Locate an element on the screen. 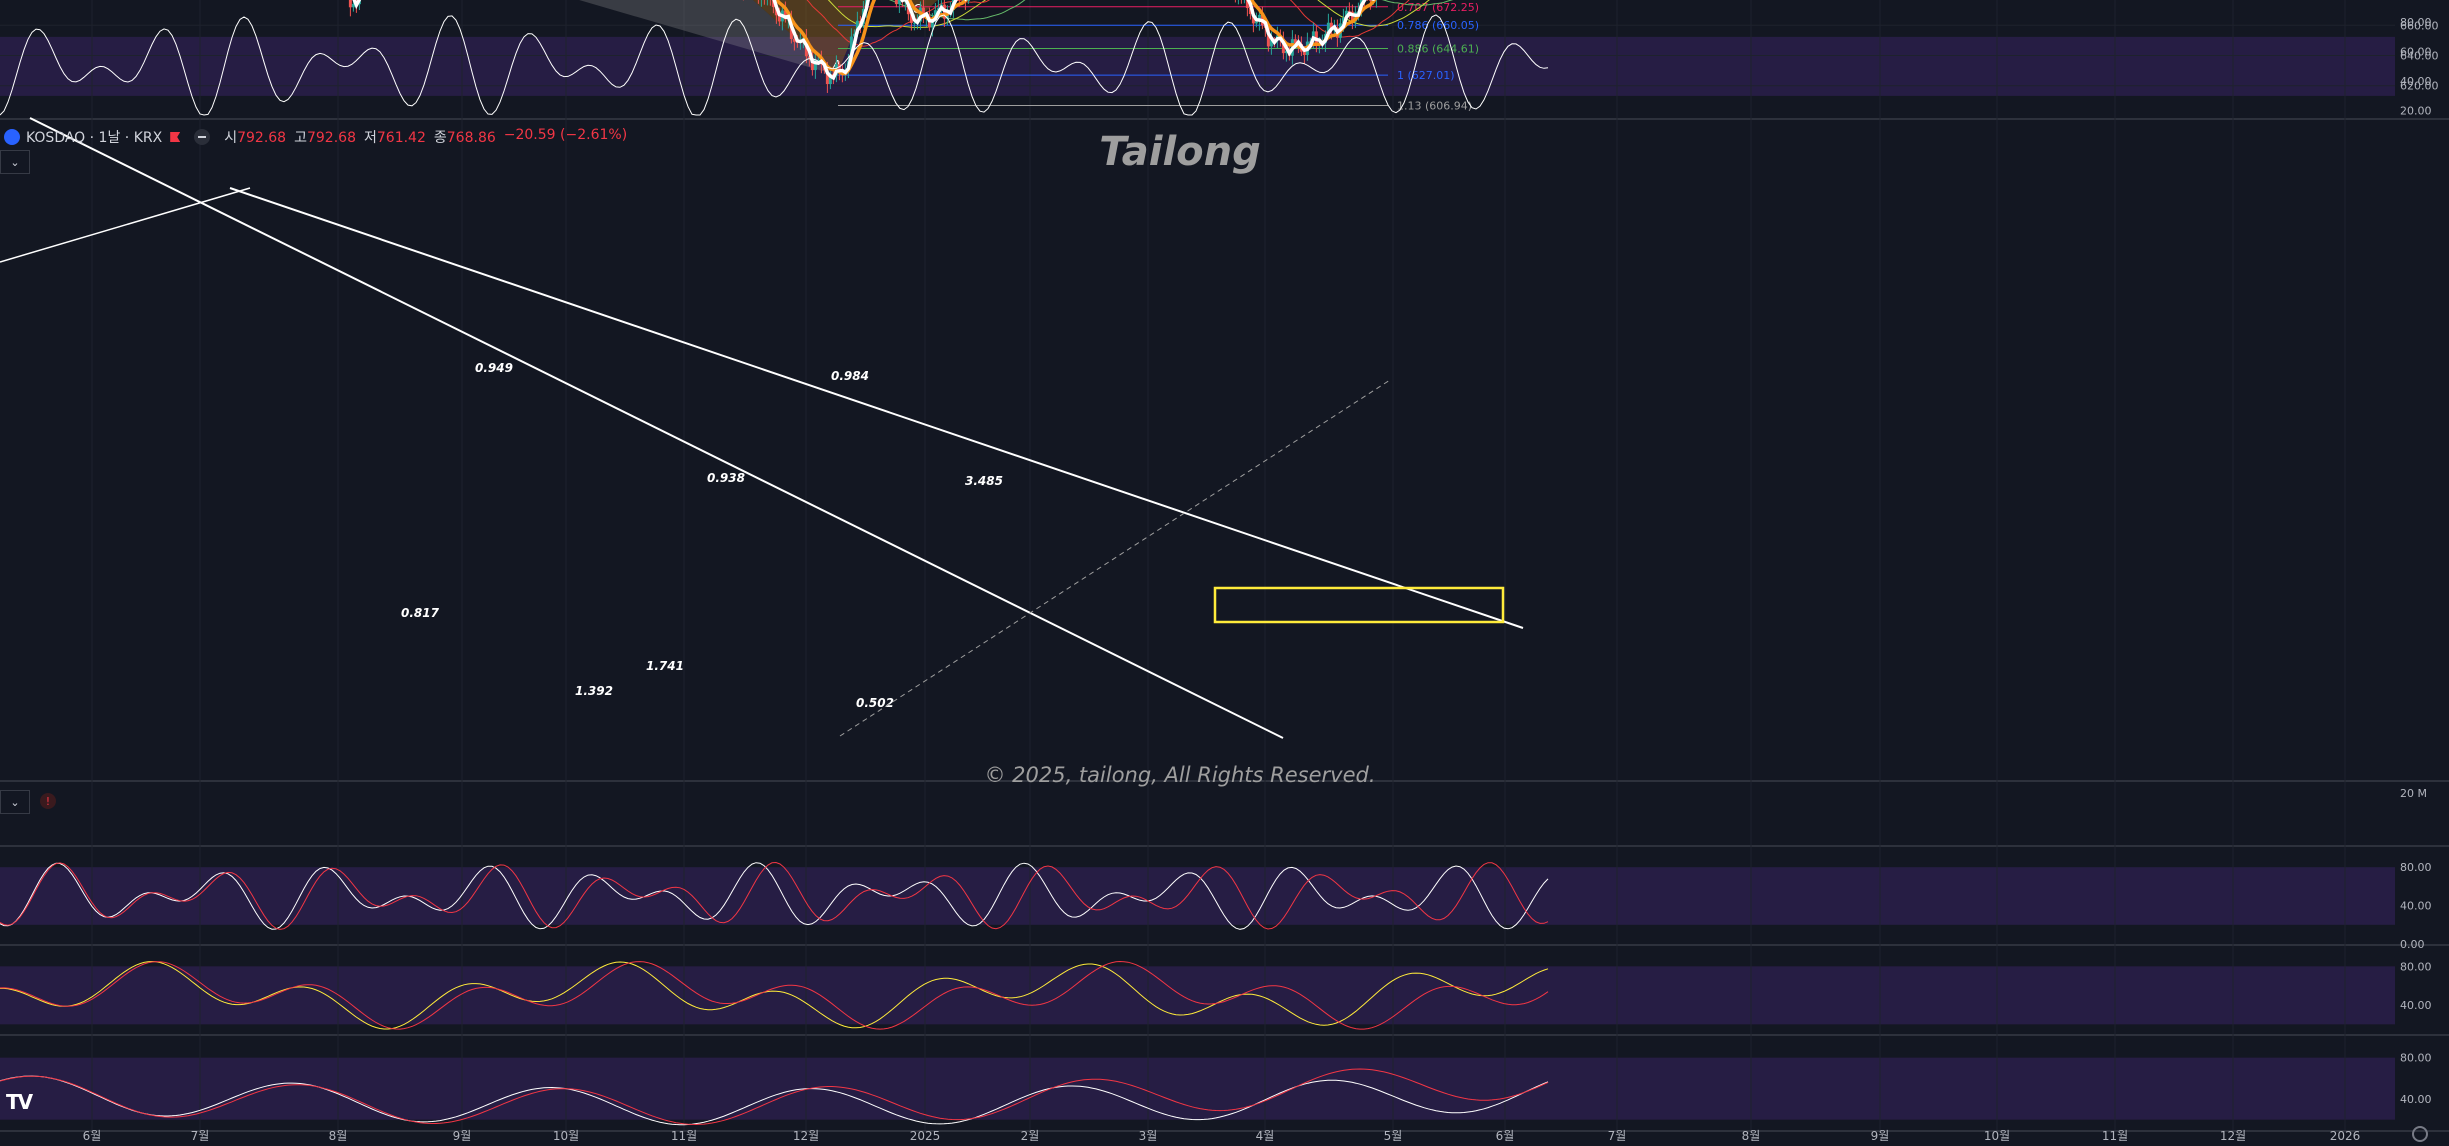 This screenshot has height=1146, width=2449. x-tick-label: 7월 is located at coordinates (1617, 1136).